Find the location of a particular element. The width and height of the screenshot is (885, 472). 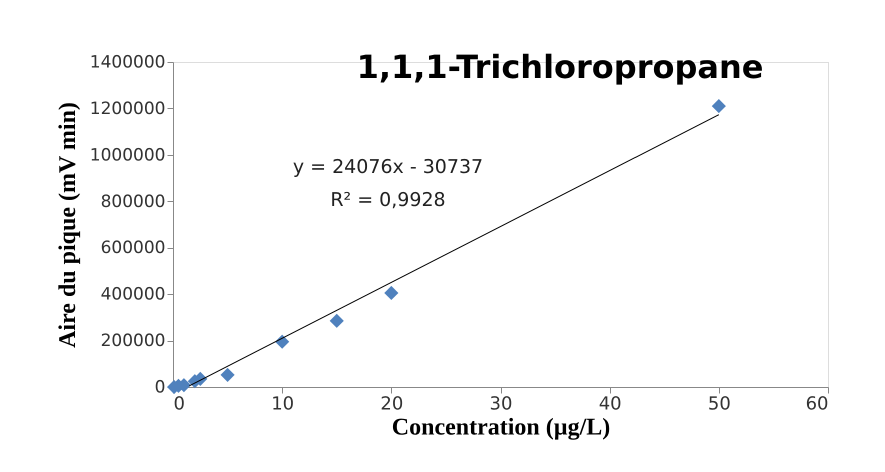

x-tick-label: 0 is located at coordinates (179, 404).